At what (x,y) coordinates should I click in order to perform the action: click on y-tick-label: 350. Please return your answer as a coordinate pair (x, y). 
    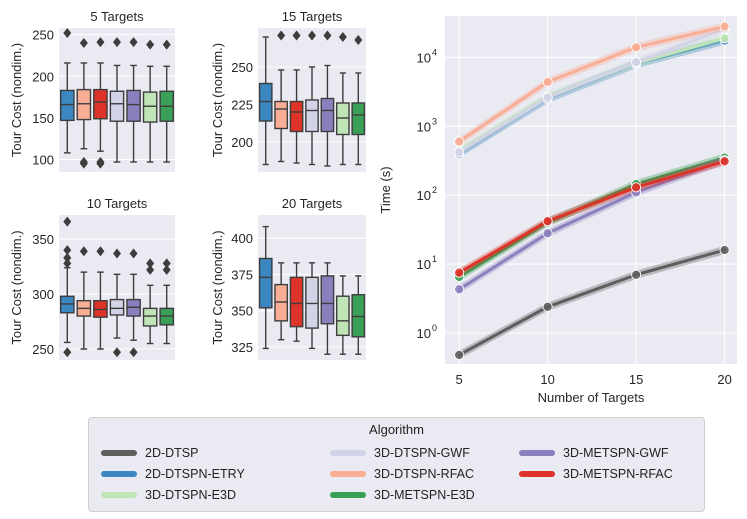
    Looking at the image, I should click on (43, 239).